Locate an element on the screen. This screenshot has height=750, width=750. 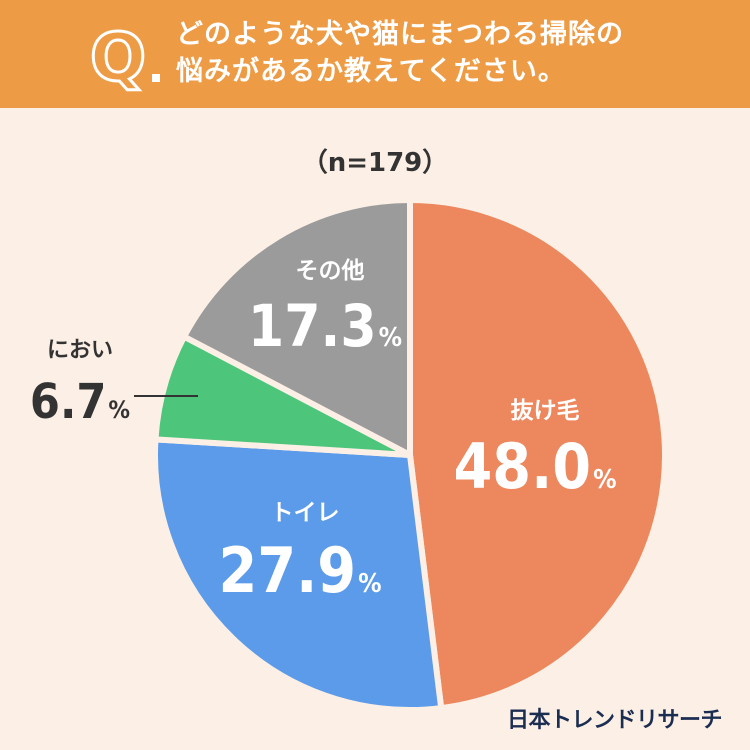
slice-value-nioi: 6.7% is located at coordinates (80, 402).